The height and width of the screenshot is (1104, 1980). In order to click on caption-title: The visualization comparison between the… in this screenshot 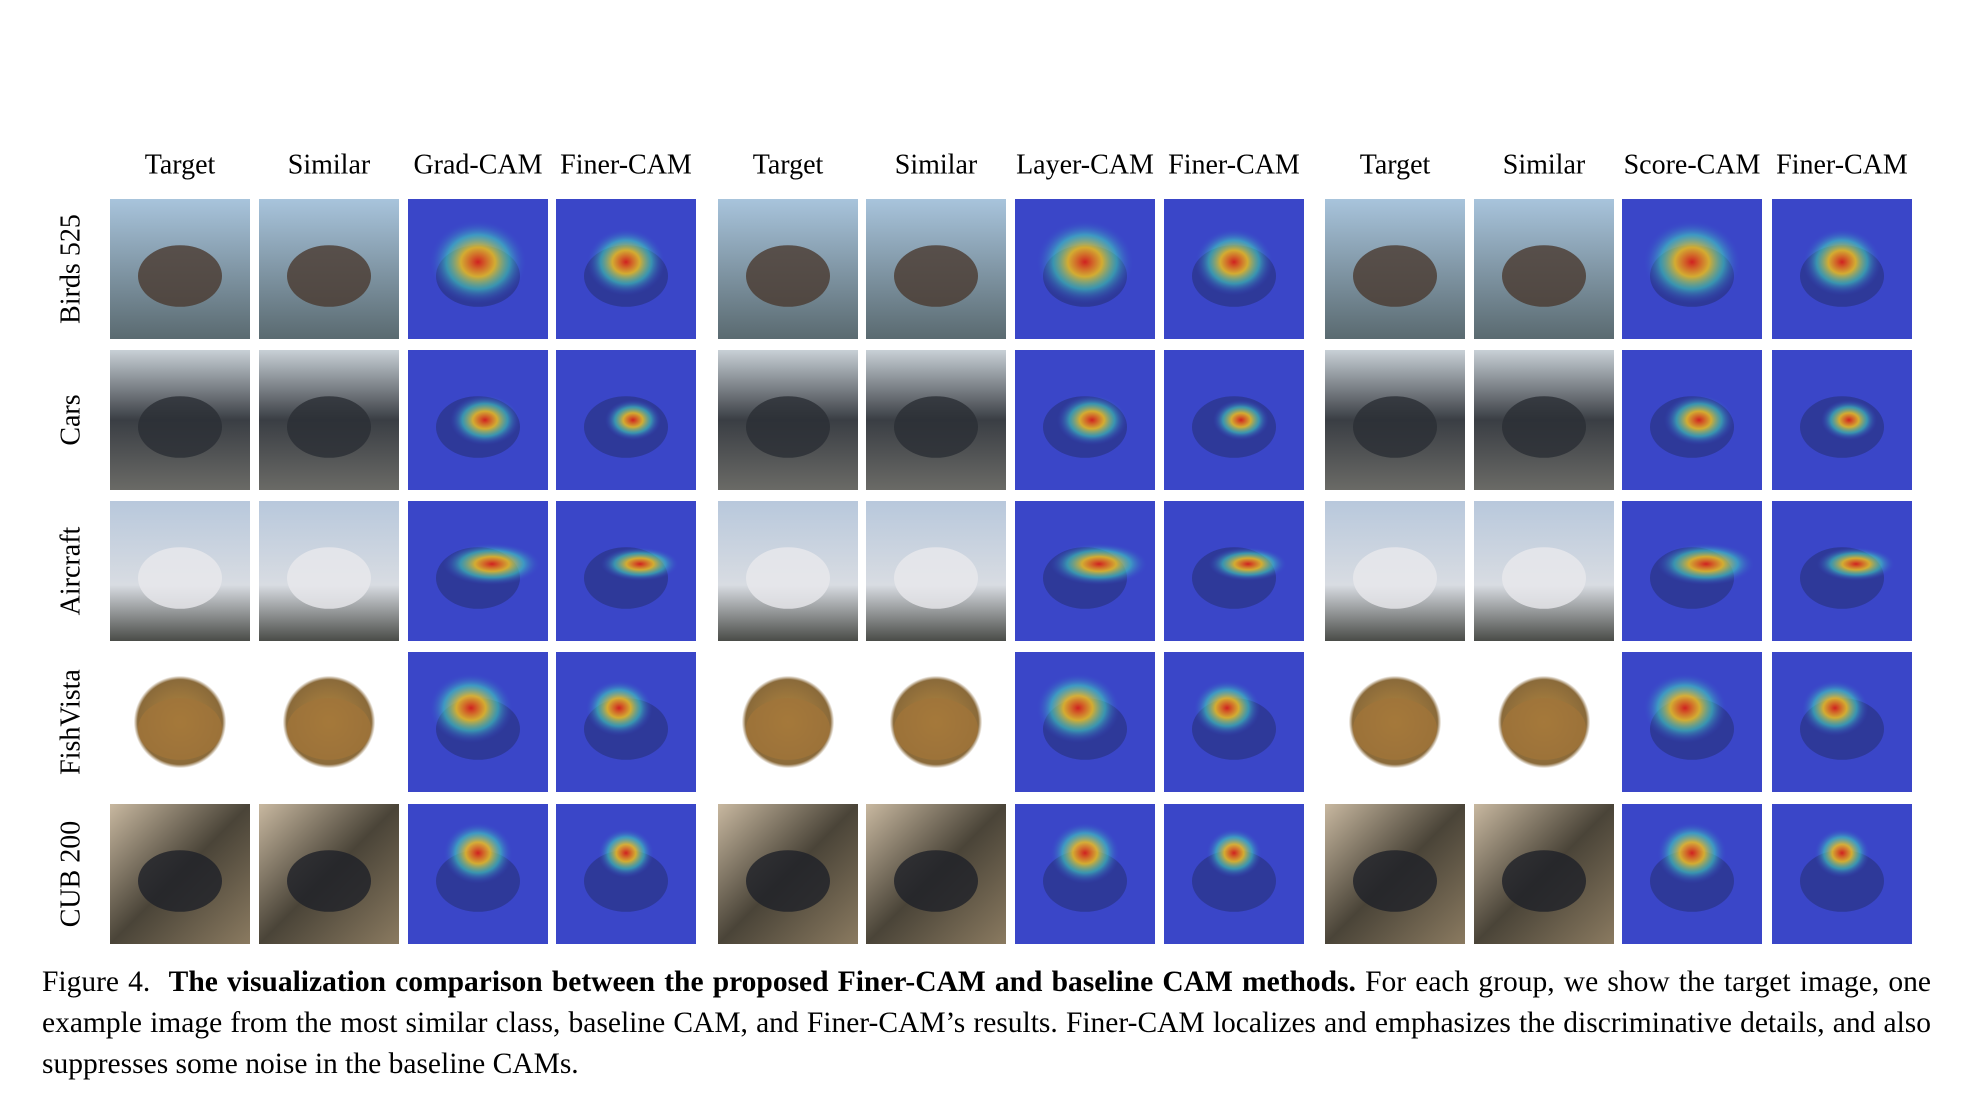, I will do `click(762, 982)`.